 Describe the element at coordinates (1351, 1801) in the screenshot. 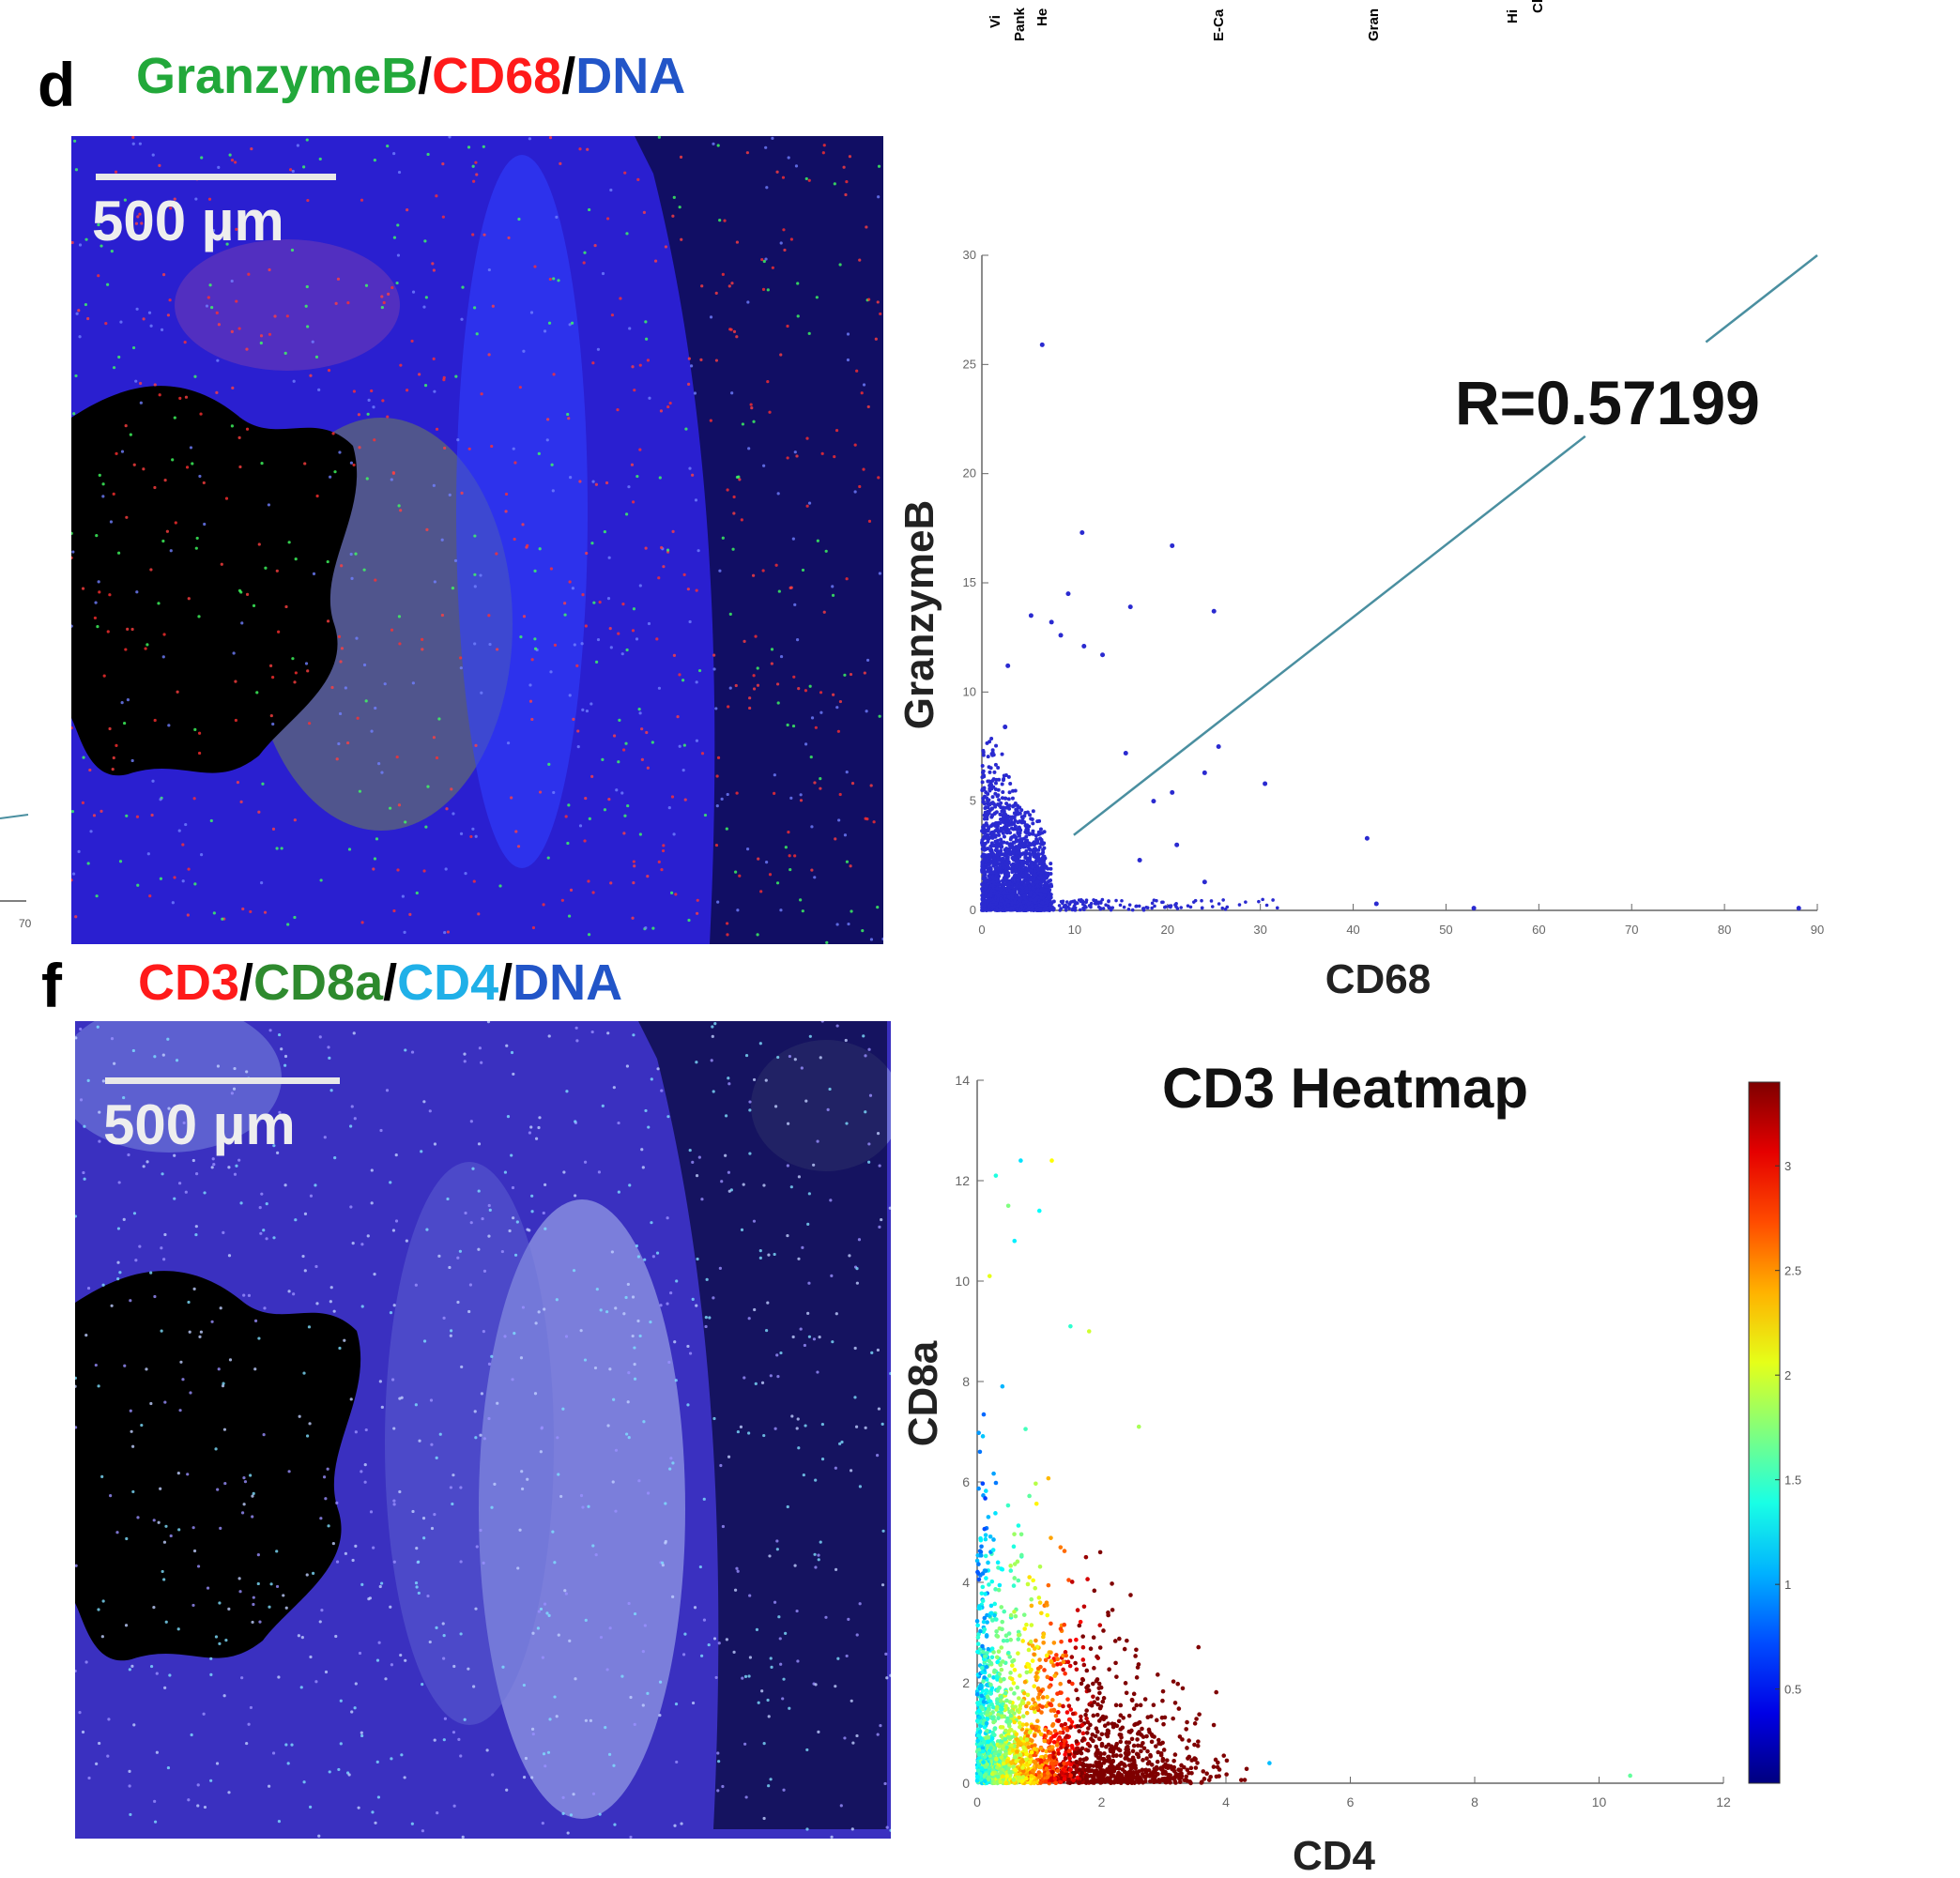

I see `x-tick-label: 6` at that location.